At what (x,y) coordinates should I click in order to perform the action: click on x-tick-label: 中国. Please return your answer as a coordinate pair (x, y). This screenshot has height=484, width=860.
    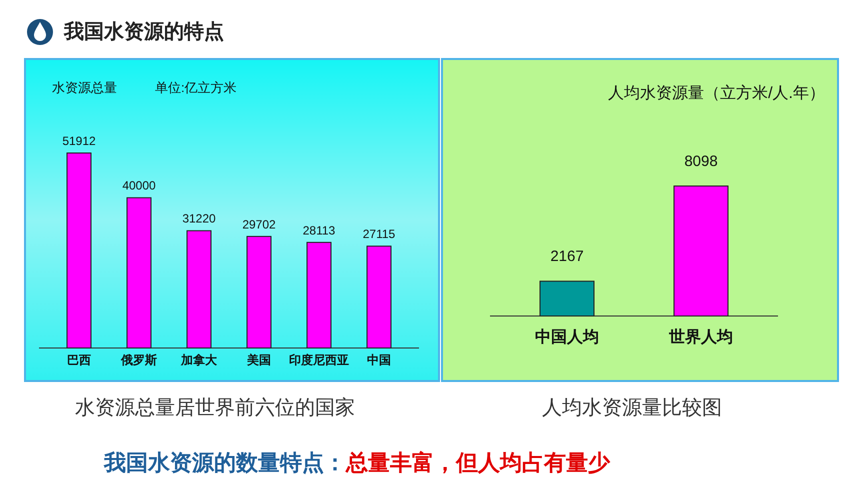
    Looking at the image, I should click on (379, 360).